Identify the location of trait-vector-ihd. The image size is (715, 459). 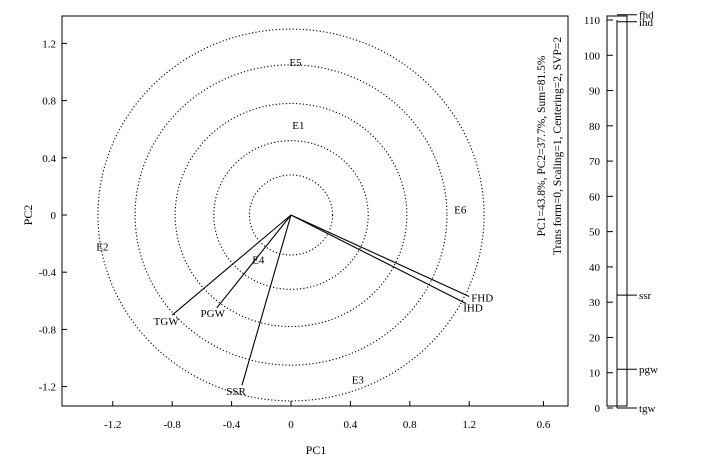
(378, 259).